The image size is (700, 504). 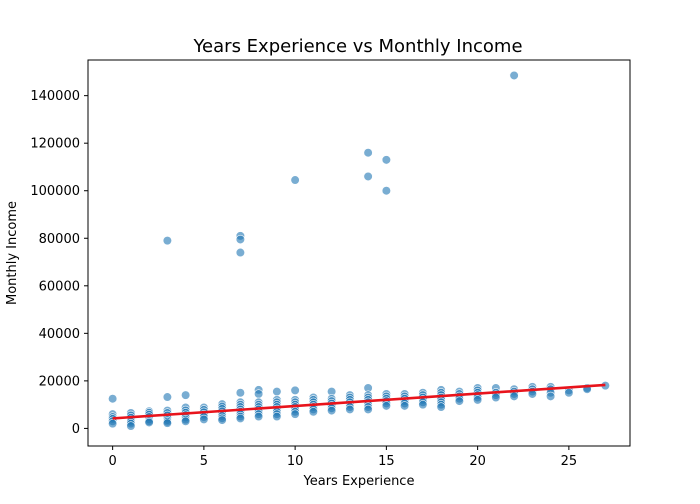 What do you see at coordinates (12, 253) in the screenshot?
I see `y-axis-label: Monthly Income` at bounding box center [12, 253].